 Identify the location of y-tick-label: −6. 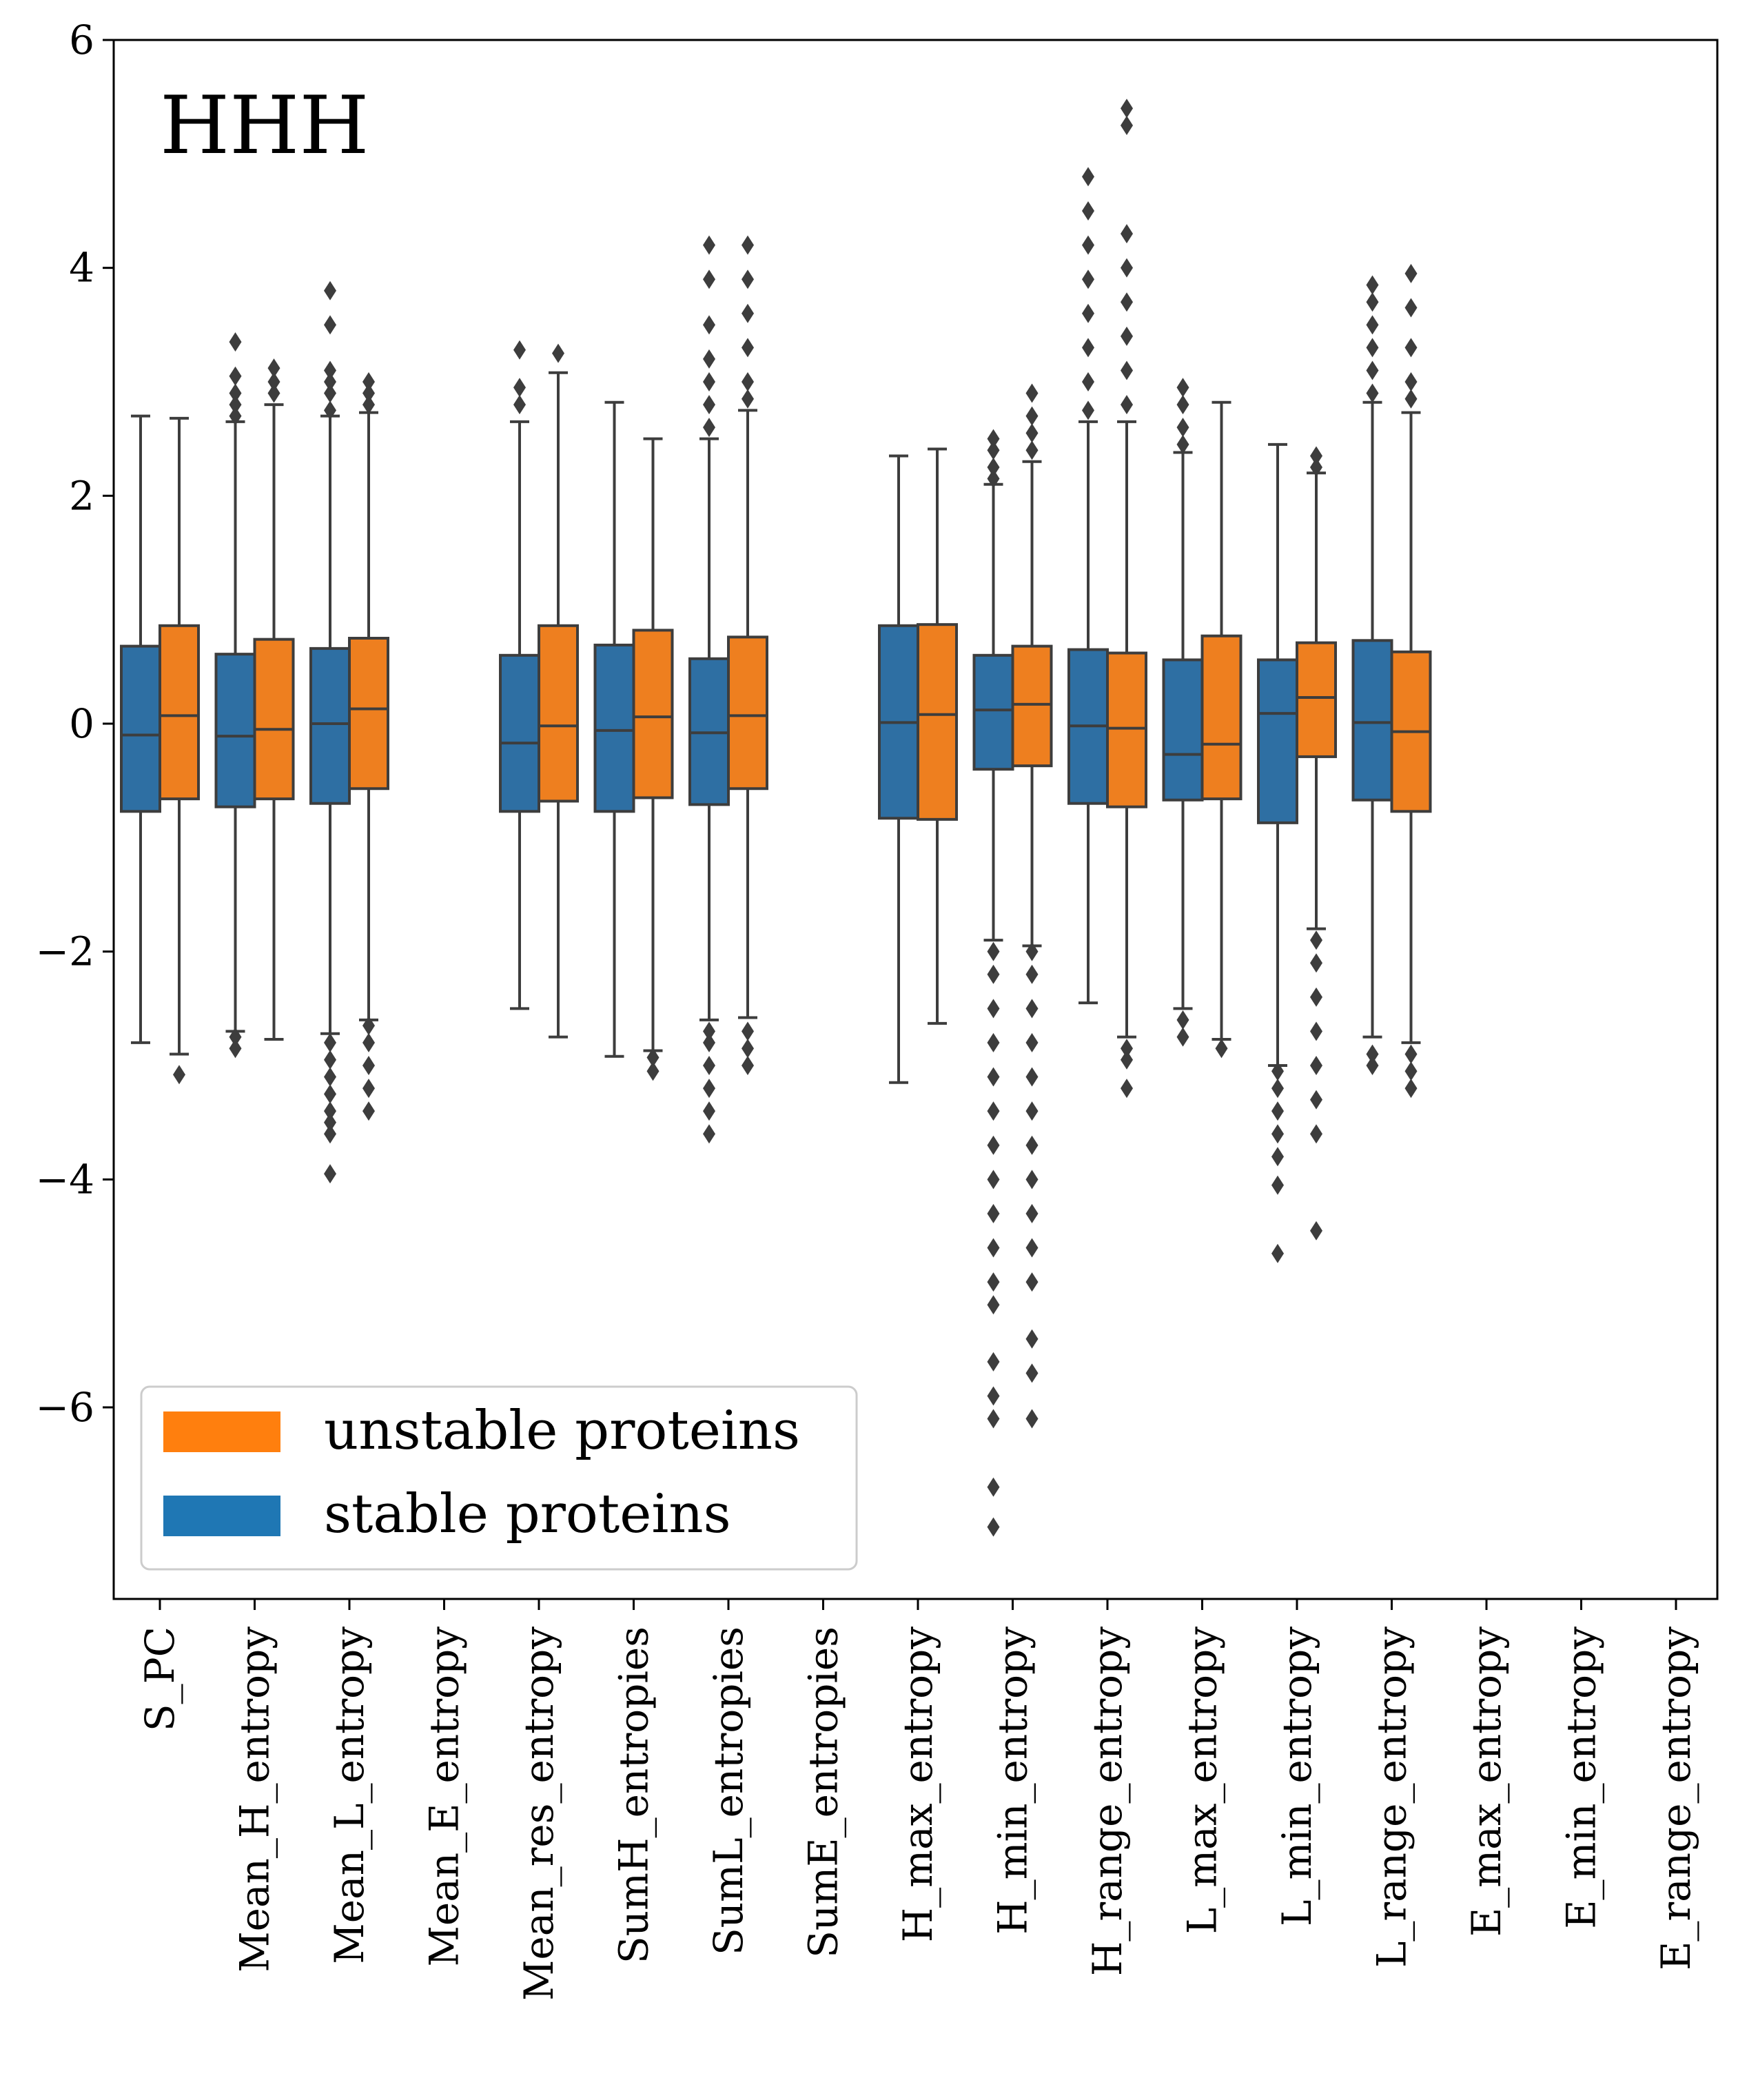
(65, 1408).